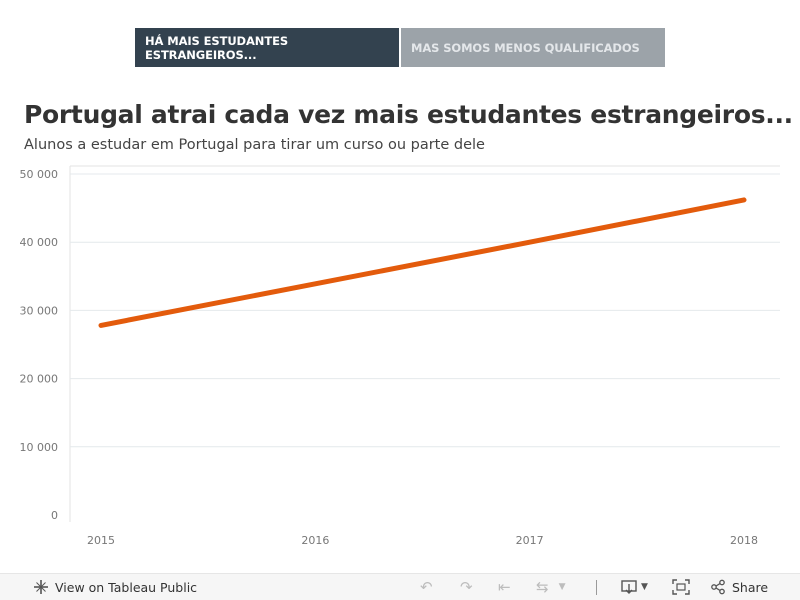  I want to click on share-button: Share, so click(739, 587).